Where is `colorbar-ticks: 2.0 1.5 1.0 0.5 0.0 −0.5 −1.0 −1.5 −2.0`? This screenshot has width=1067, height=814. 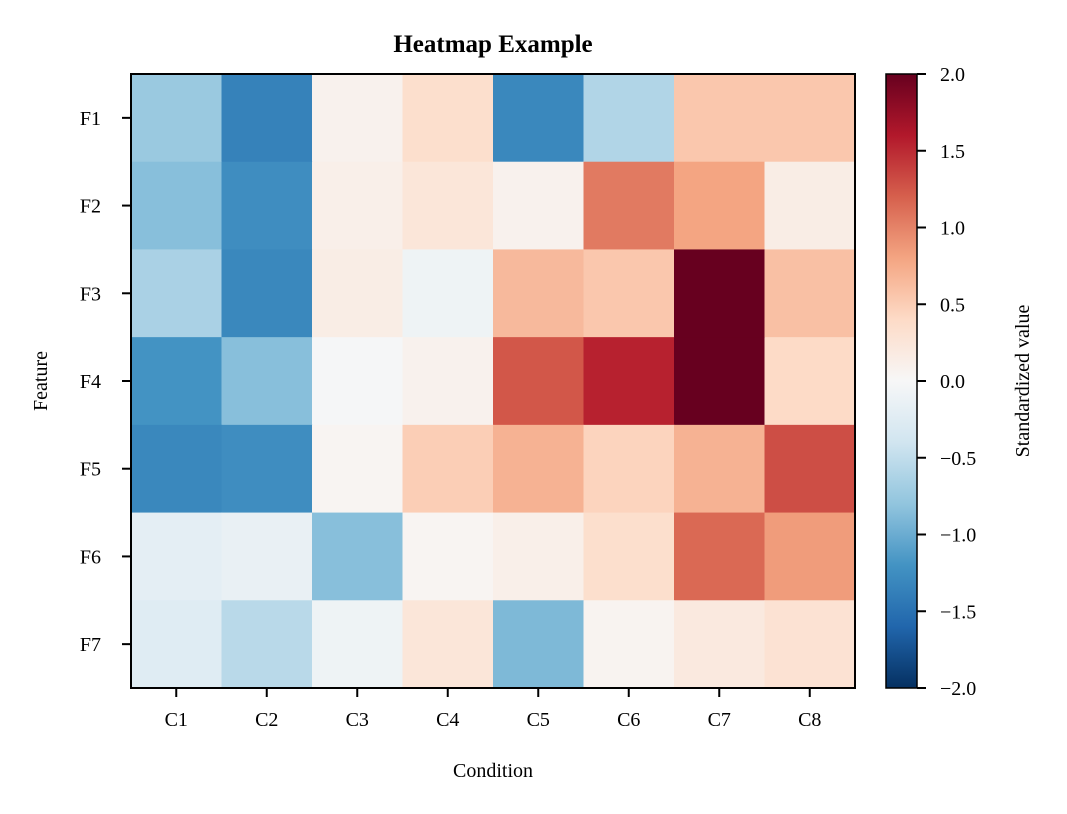 colorbar-ticks: 2.0 1.5 1.0 0.5 0.0 −0.5 −1.0 −1.5 −2.0 is located at coordinates (946, 382).